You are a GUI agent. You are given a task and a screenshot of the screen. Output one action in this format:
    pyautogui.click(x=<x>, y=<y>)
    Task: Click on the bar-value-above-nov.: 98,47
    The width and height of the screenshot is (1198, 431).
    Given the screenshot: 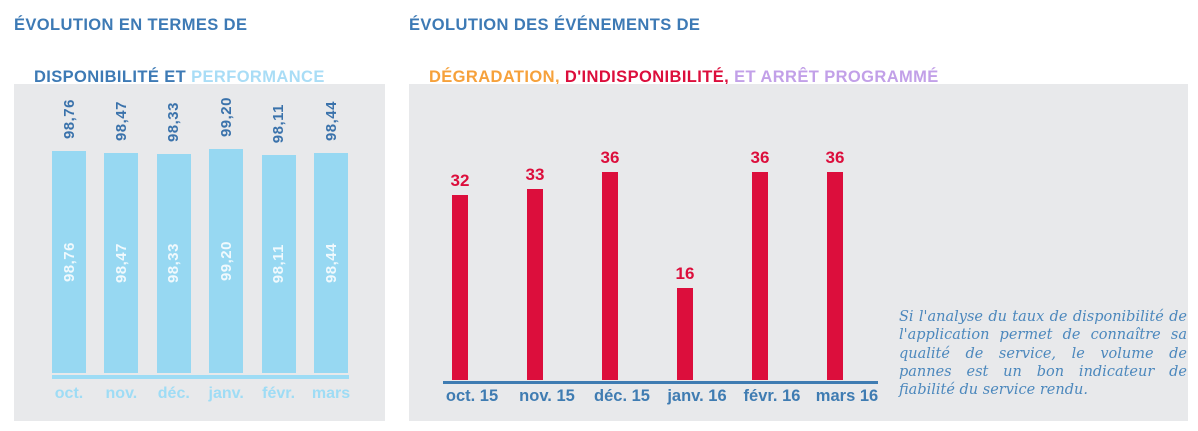 What is the action you would take?
    pyautogui.click(x=121, y=123)
    